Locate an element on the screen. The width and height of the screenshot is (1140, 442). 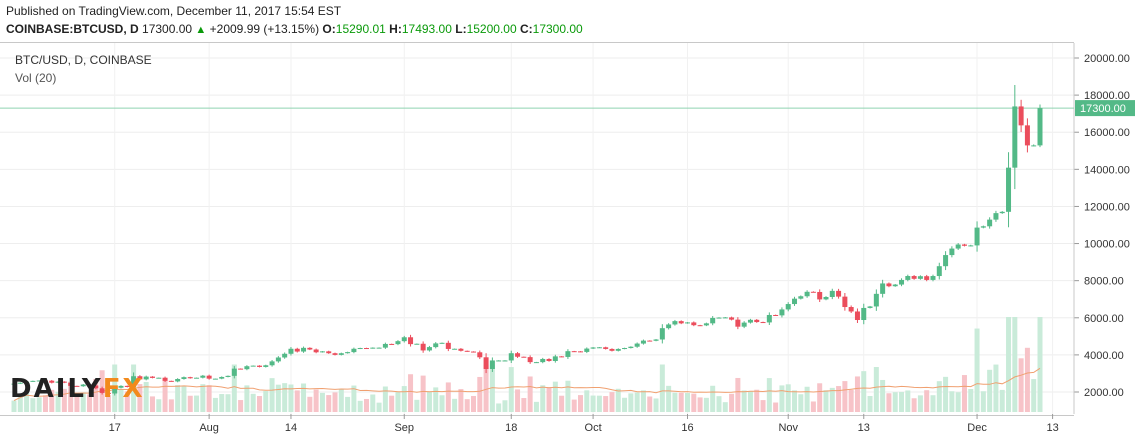
high-label: H: is located at coordinates (395, 29).